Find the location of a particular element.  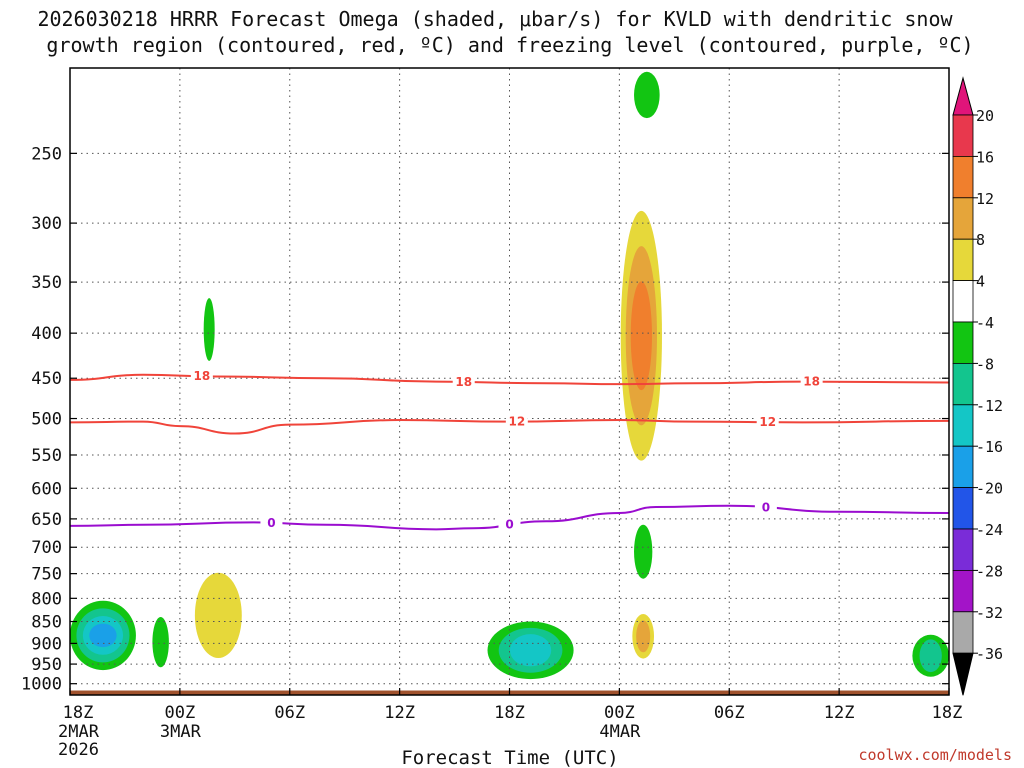

colorbar-band--28 is located at coordinates (963, 591).